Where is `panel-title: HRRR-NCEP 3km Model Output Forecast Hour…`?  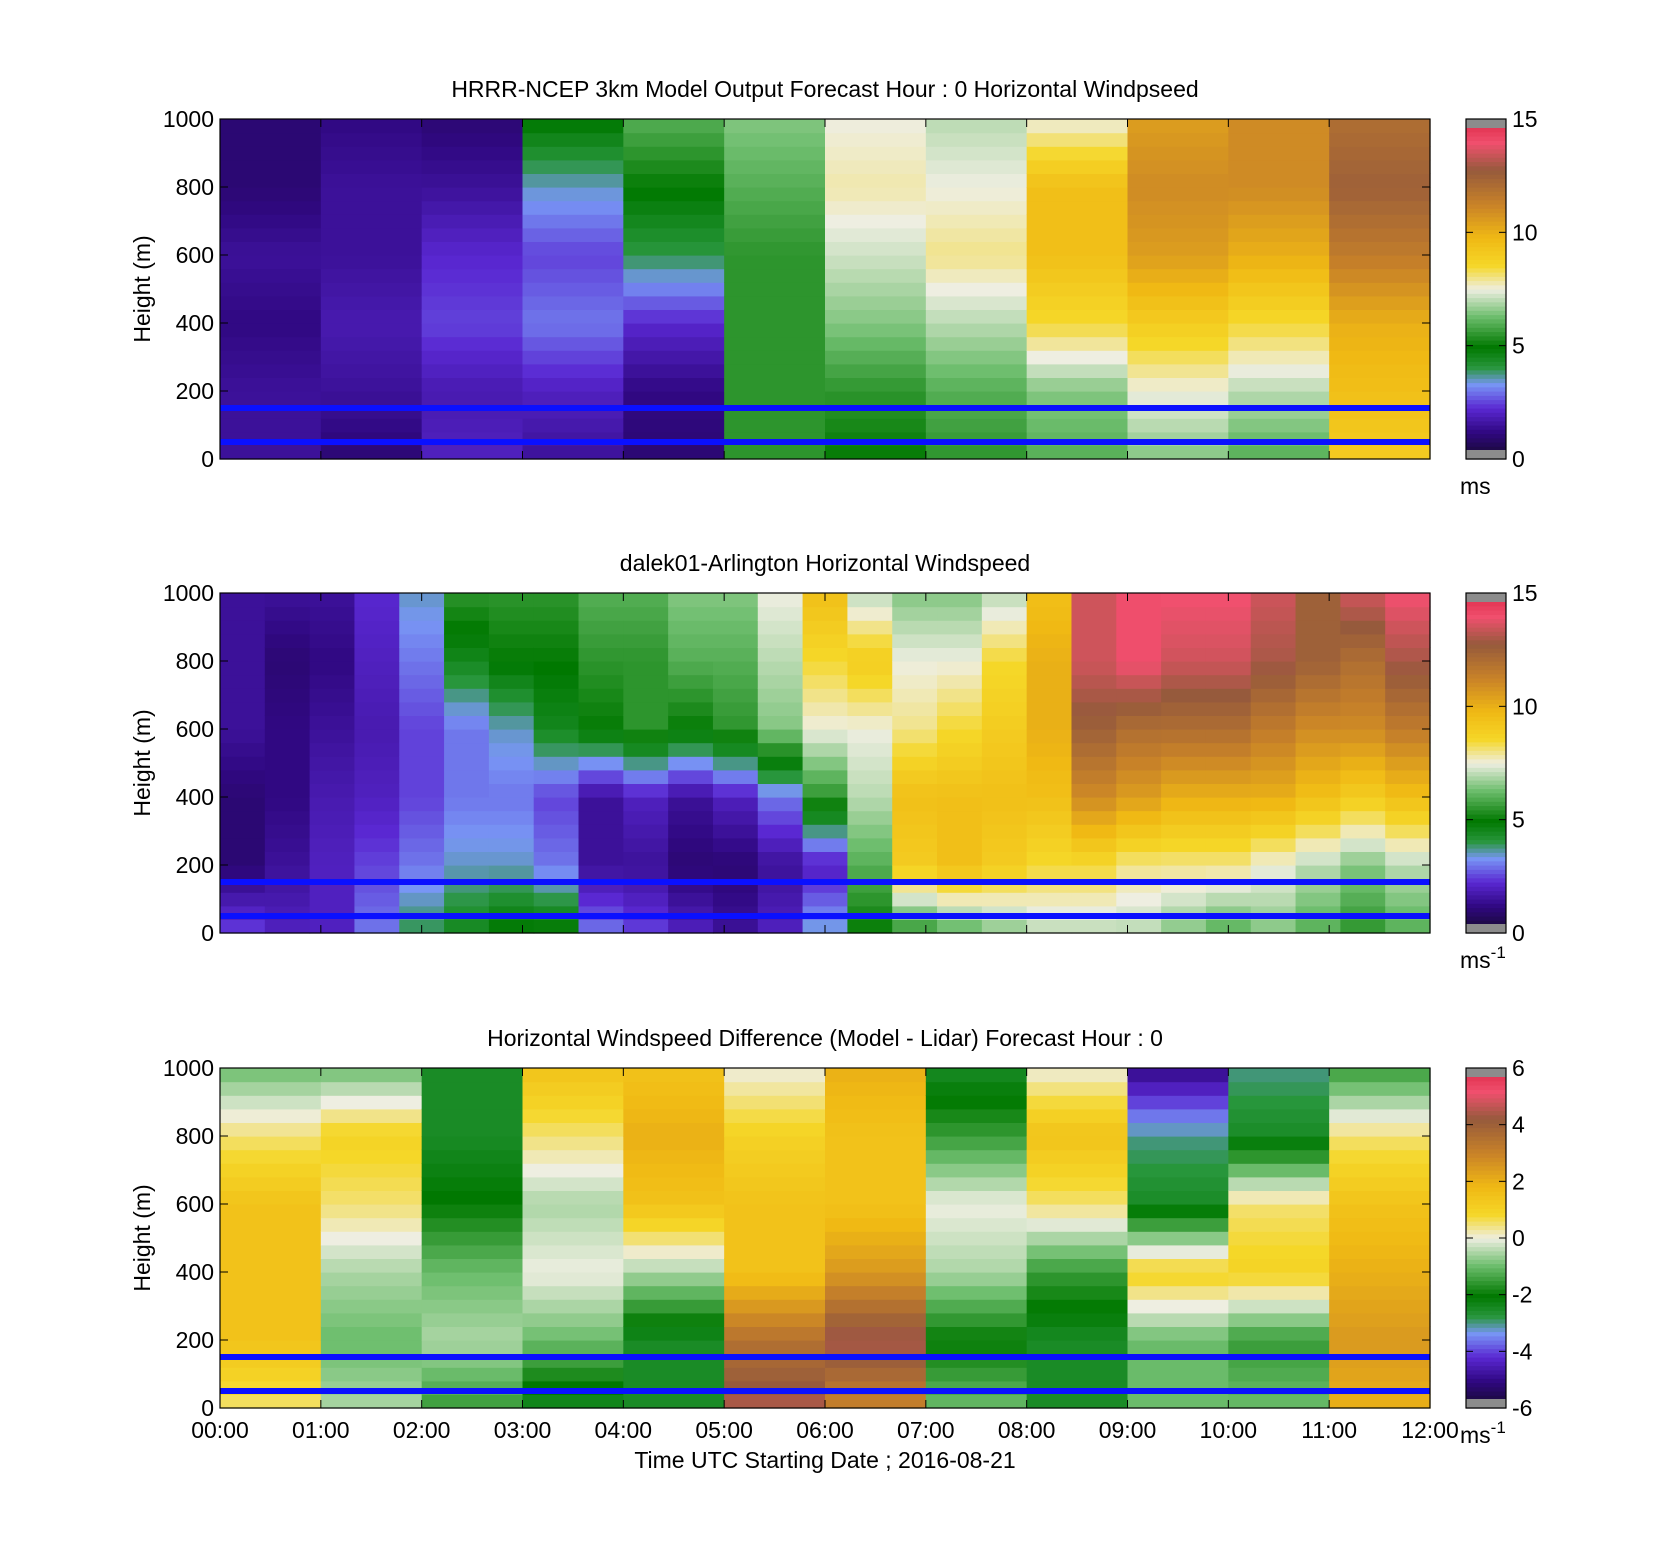 panel-title: HRRR-NCEP 3km Model Output Forecast Hour… is located at coordinates (824, 89).